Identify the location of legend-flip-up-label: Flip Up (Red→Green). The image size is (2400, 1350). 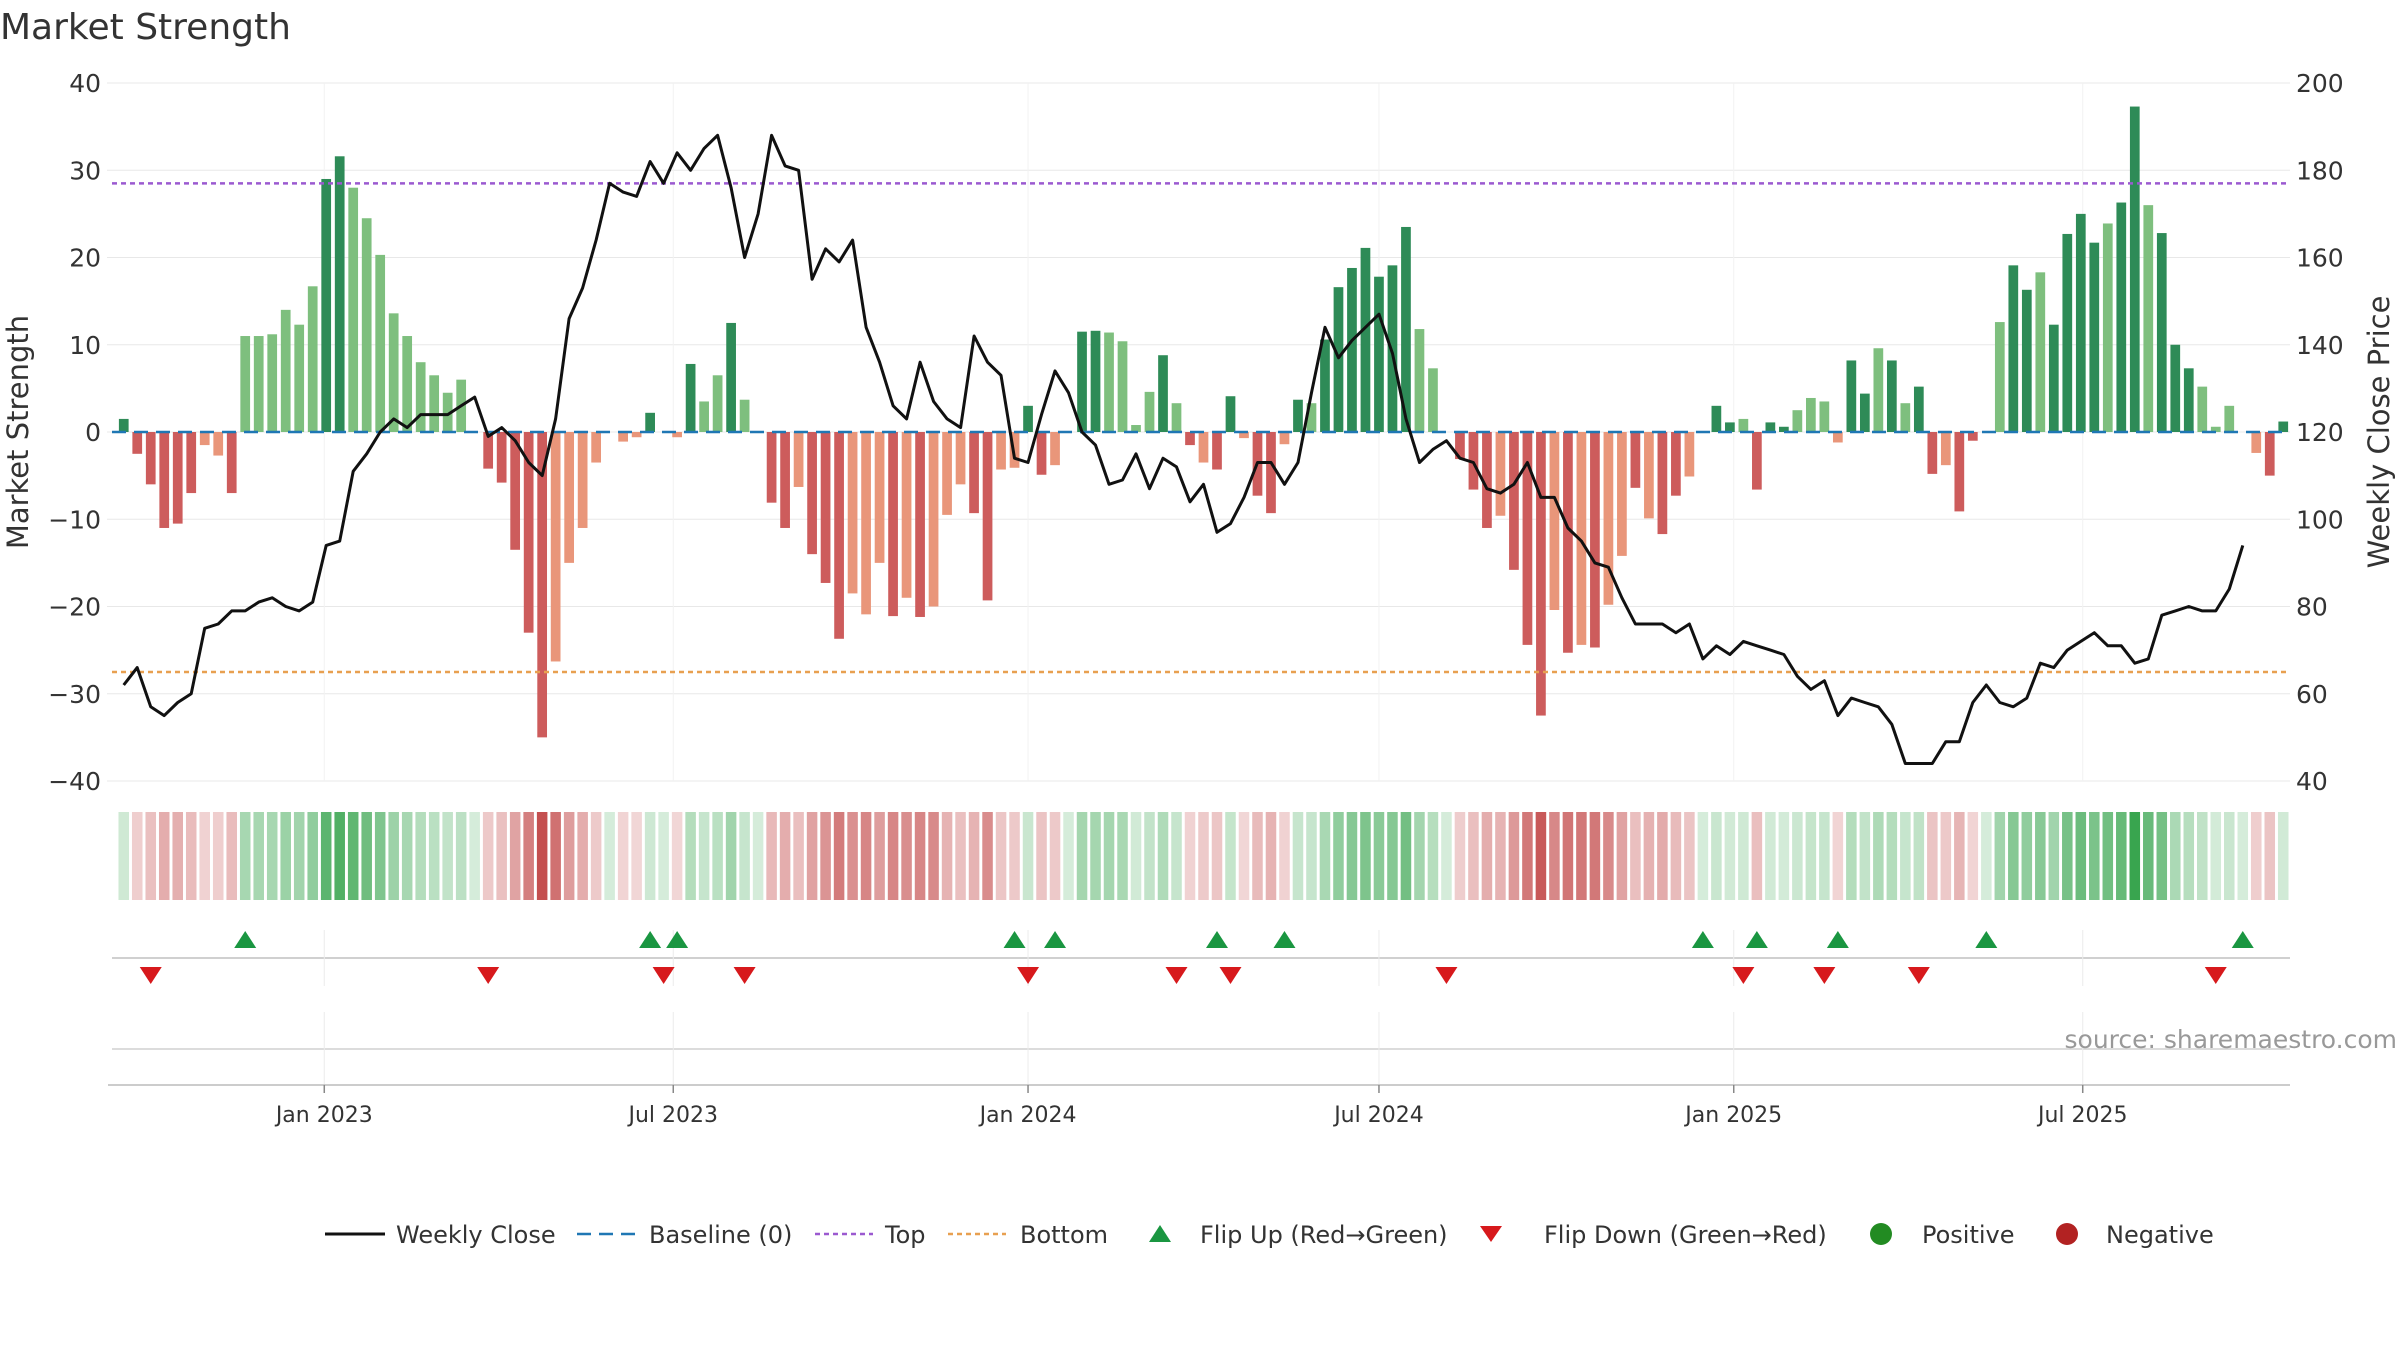
(1324, 1235).